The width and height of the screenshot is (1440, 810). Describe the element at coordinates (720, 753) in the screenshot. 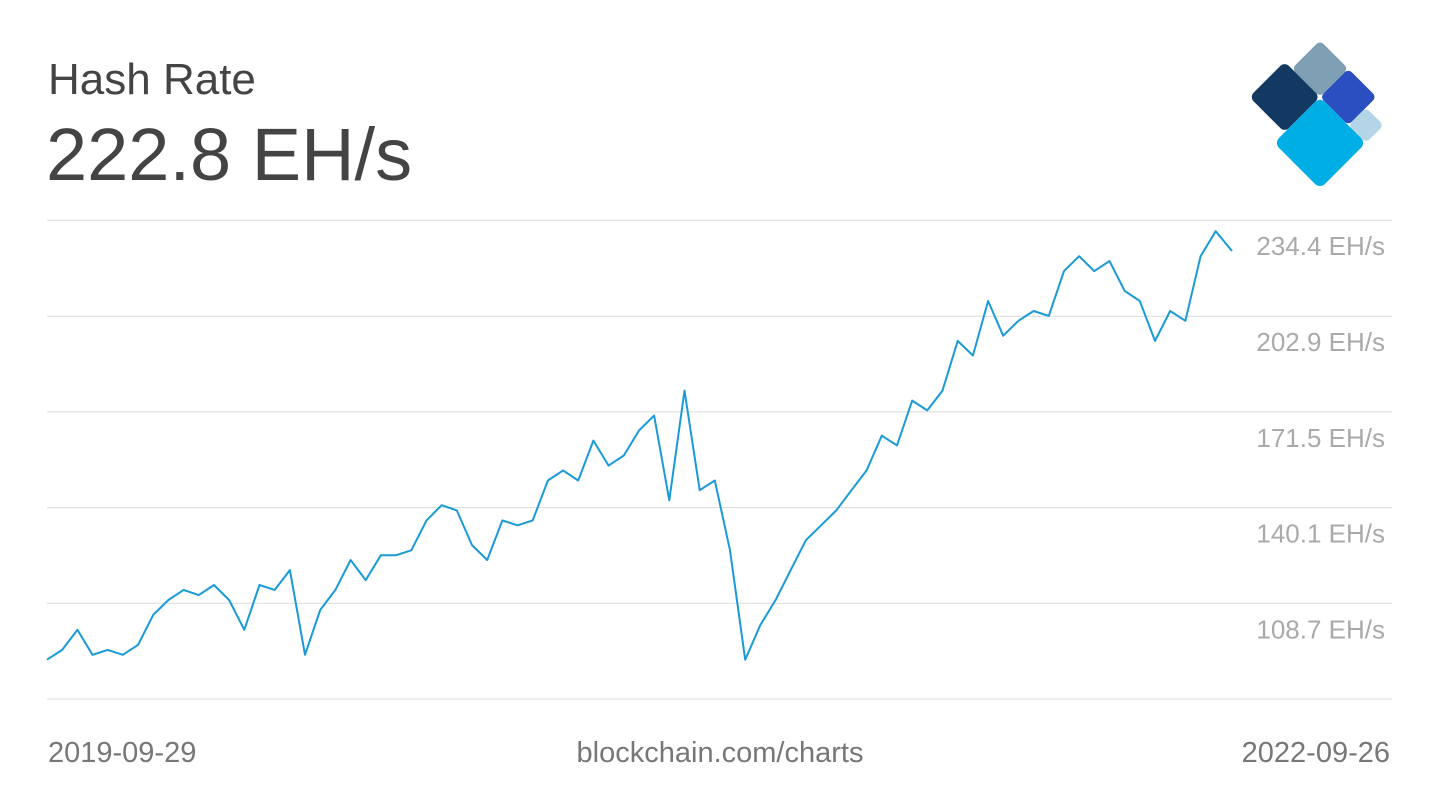

I see `source-label: blockchain.com/charts` at that location.